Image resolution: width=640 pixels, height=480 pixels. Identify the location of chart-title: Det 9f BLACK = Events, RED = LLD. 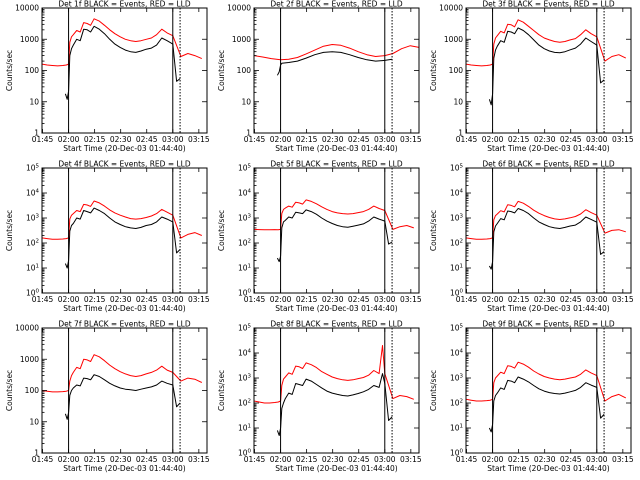
(548, 324).